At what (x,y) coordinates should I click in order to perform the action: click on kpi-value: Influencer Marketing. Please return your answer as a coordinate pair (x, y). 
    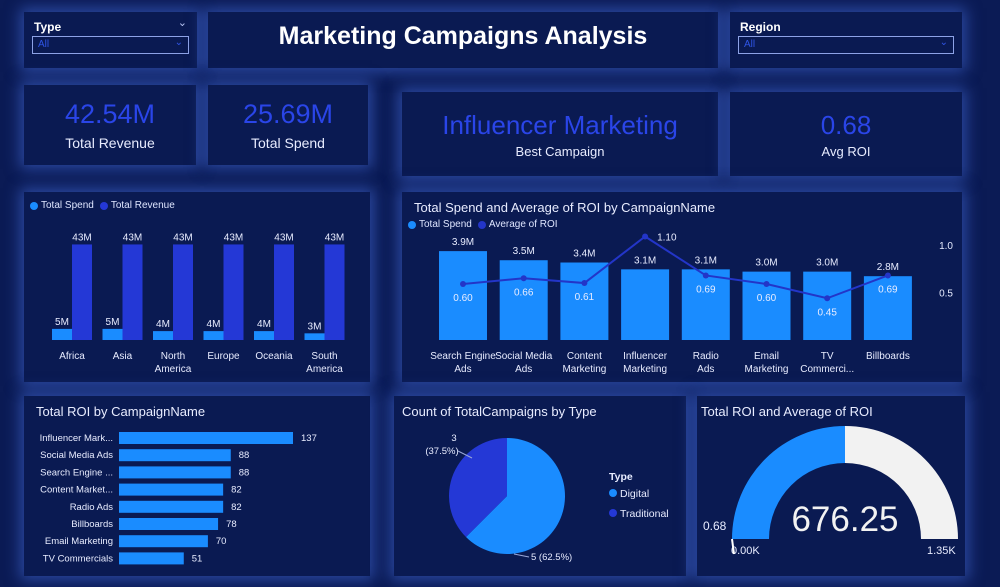
    Looking at the image, I should click on (560, 125).